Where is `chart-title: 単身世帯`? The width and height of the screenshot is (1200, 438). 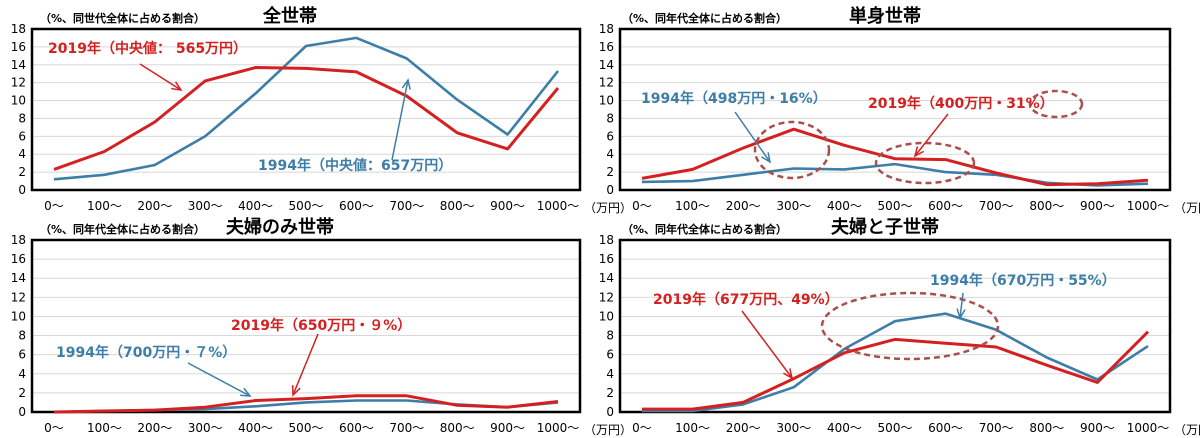
chart-title: 単身世帯 is located at coordinates (885, 16).